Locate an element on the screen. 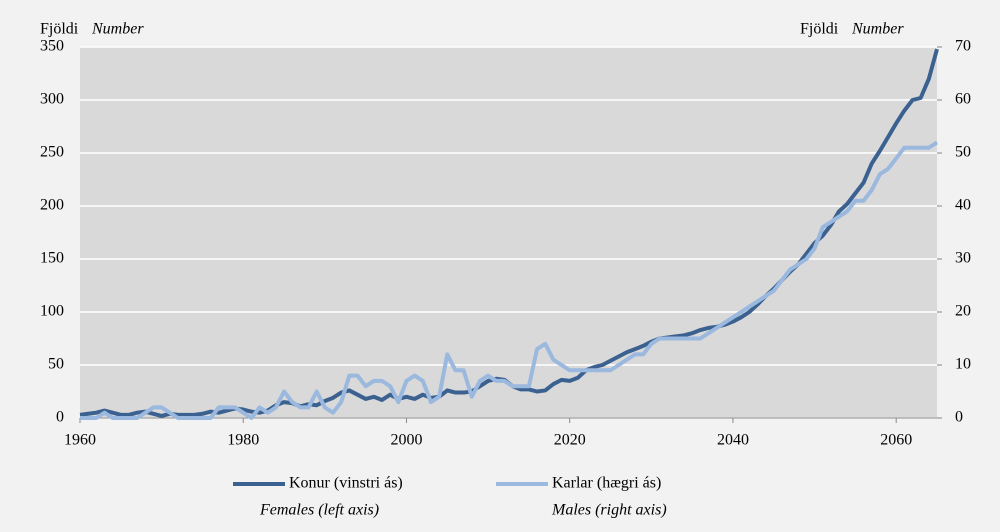 This screenshot has height=532, width=1000. y2-tick-label: 70 is located at coordinates (963, 46).